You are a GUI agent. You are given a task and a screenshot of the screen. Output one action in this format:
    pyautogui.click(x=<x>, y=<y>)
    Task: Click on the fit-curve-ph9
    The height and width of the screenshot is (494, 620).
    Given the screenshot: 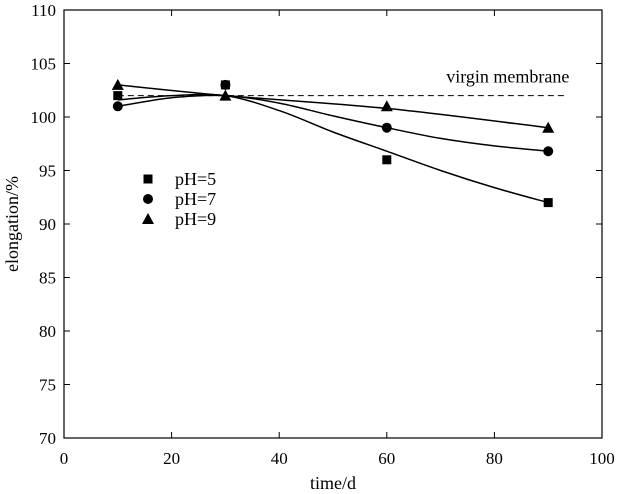 What is the action you would take?
    pyautogui.click(x=333, y=106)
    